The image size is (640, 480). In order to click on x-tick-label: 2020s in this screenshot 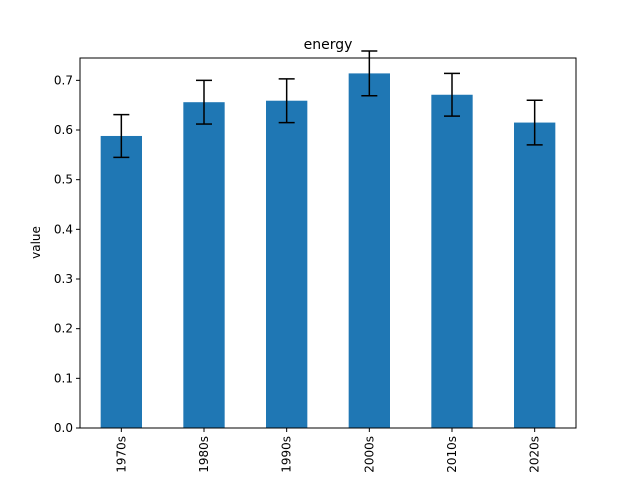, I will do `click(535, 454)`.